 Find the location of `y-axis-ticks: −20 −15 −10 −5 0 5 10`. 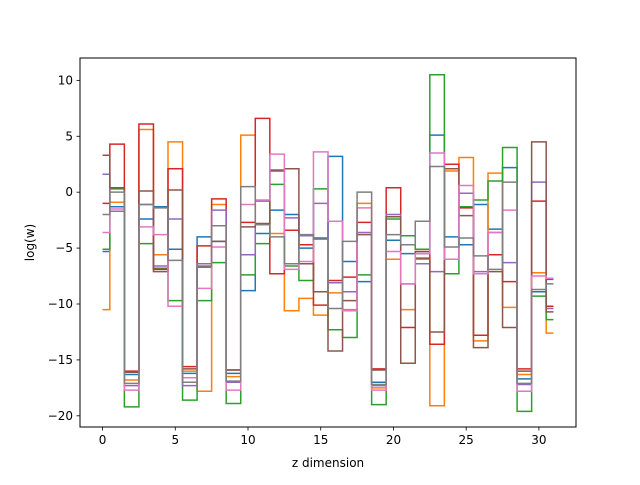

y-axis-ticks: −20 −15 −10 −5 0 5 10 is located at coordinates (64, 248).